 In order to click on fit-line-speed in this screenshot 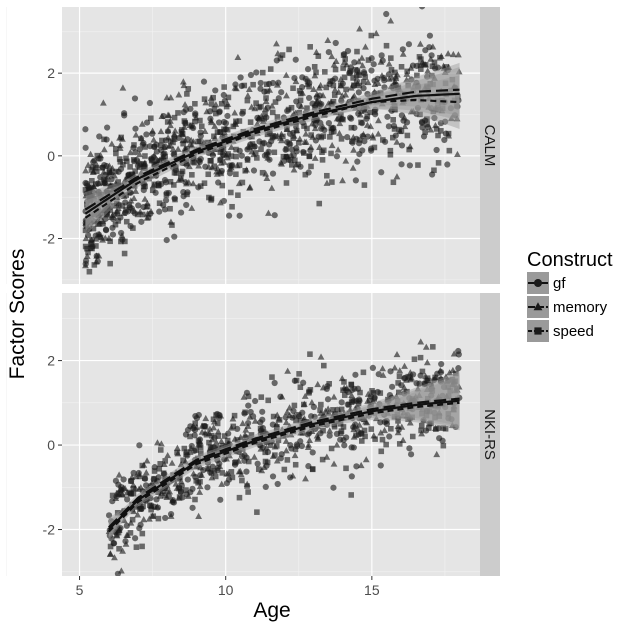, I will do `click(283, 467)`.